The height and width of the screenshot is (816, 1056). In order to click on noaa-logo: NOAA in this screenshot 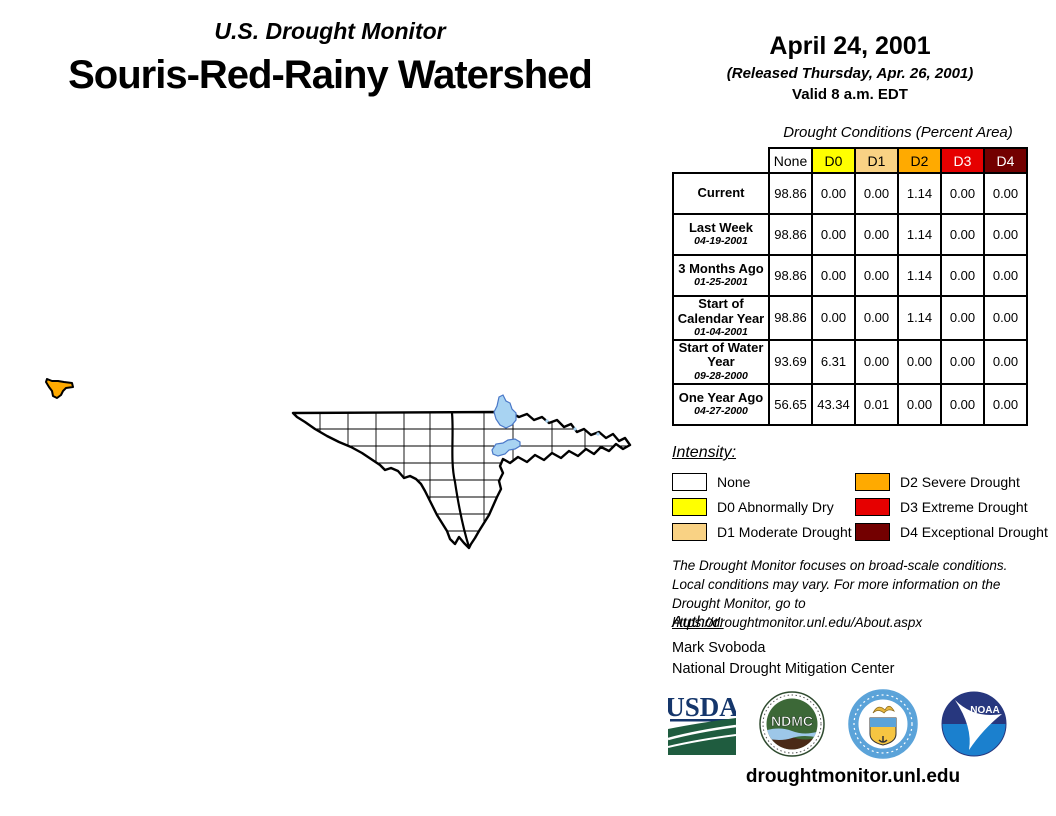, I will do `click(974, 724)`.